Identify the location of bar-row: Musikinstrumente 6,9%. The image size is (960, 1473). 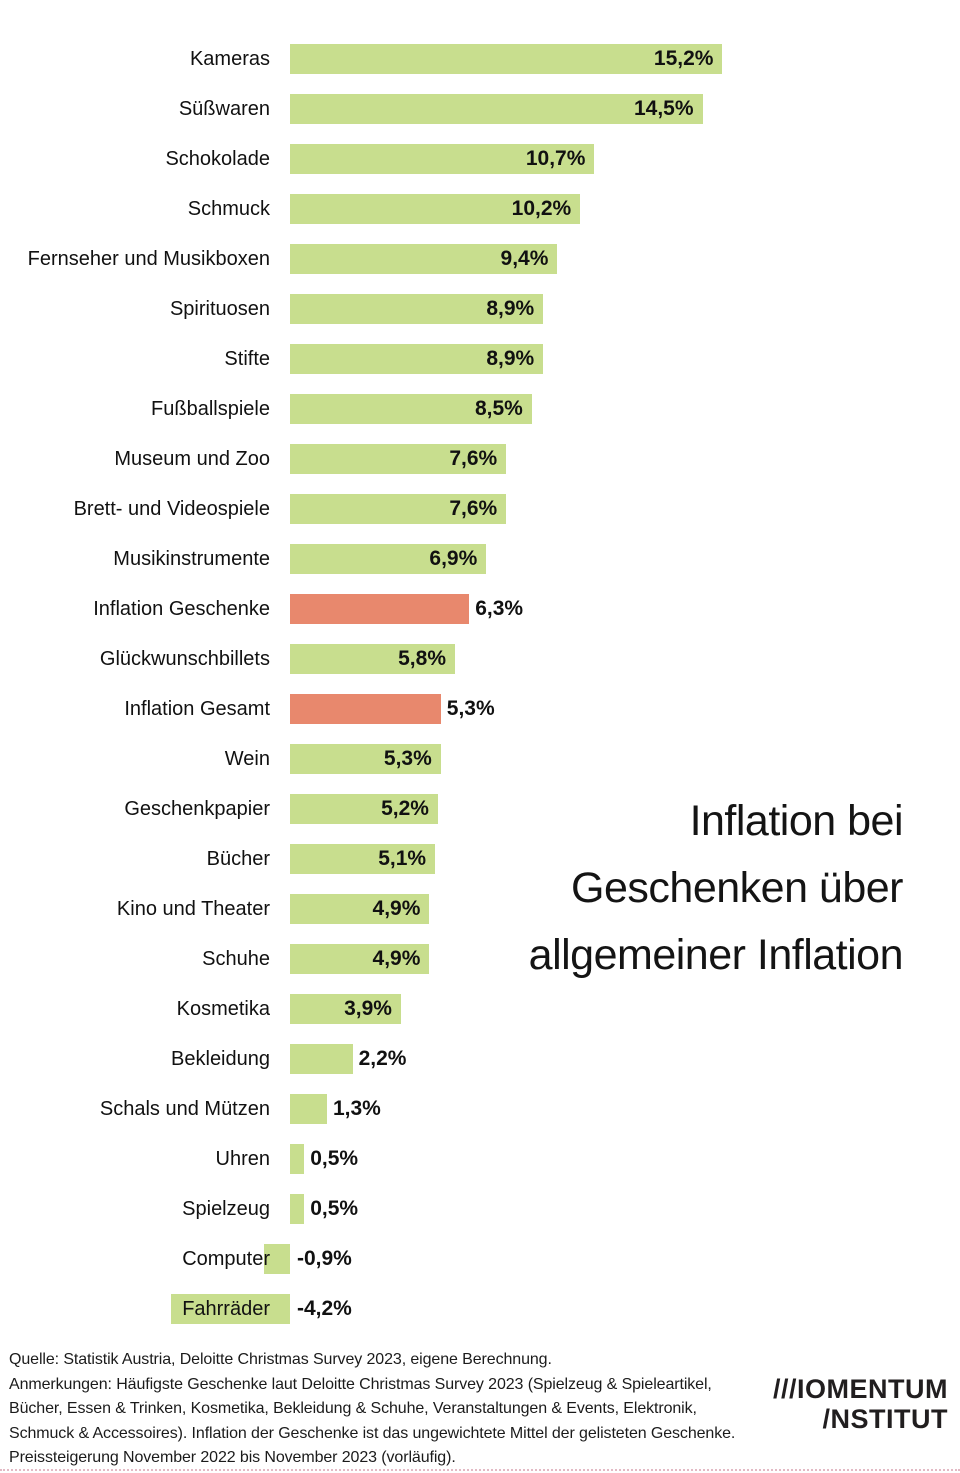
(480, 559).